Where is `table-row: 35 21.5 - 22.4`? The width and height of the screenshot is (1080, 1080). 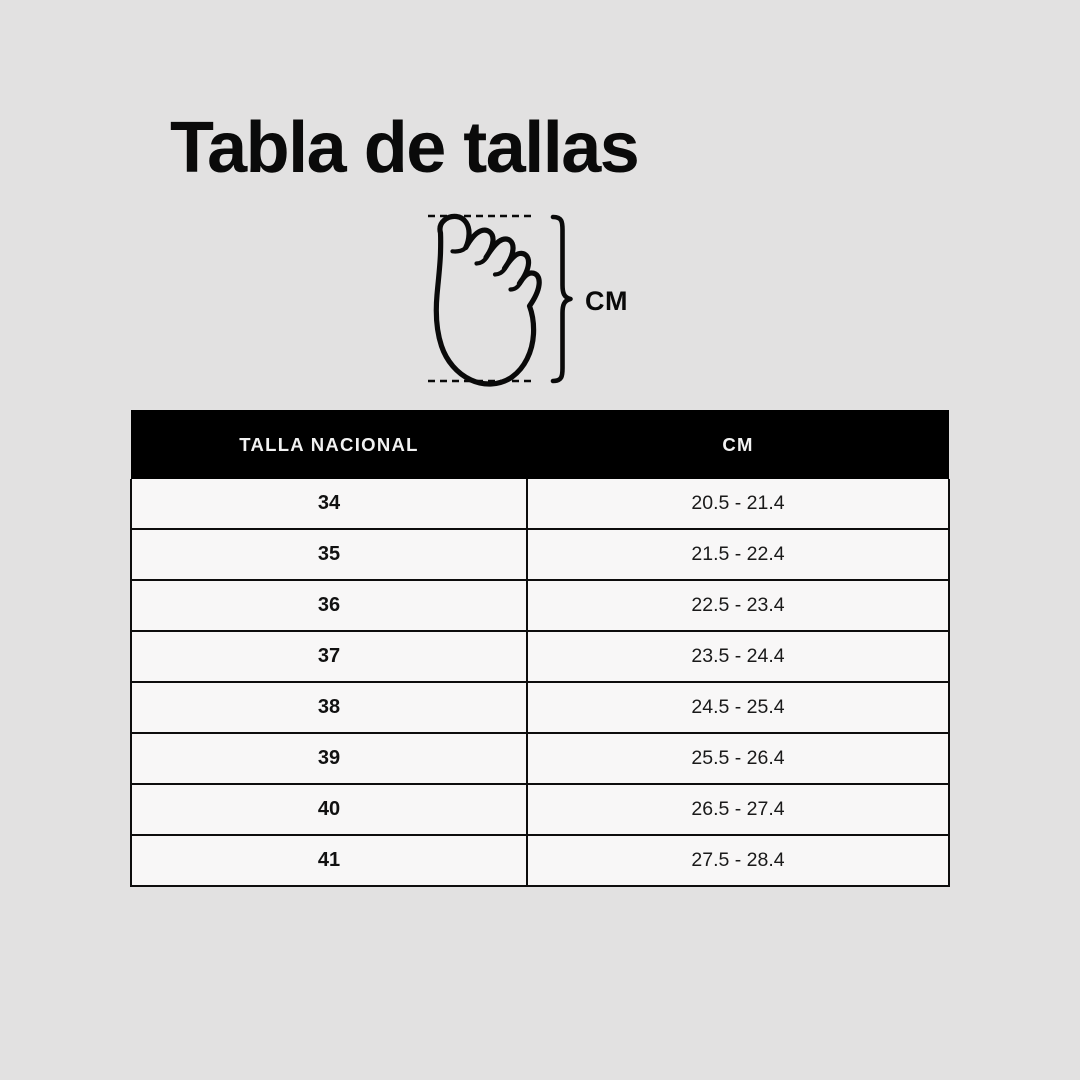
table-row: 35 21.5 - 22.4 is located at coordinates (540, 554).